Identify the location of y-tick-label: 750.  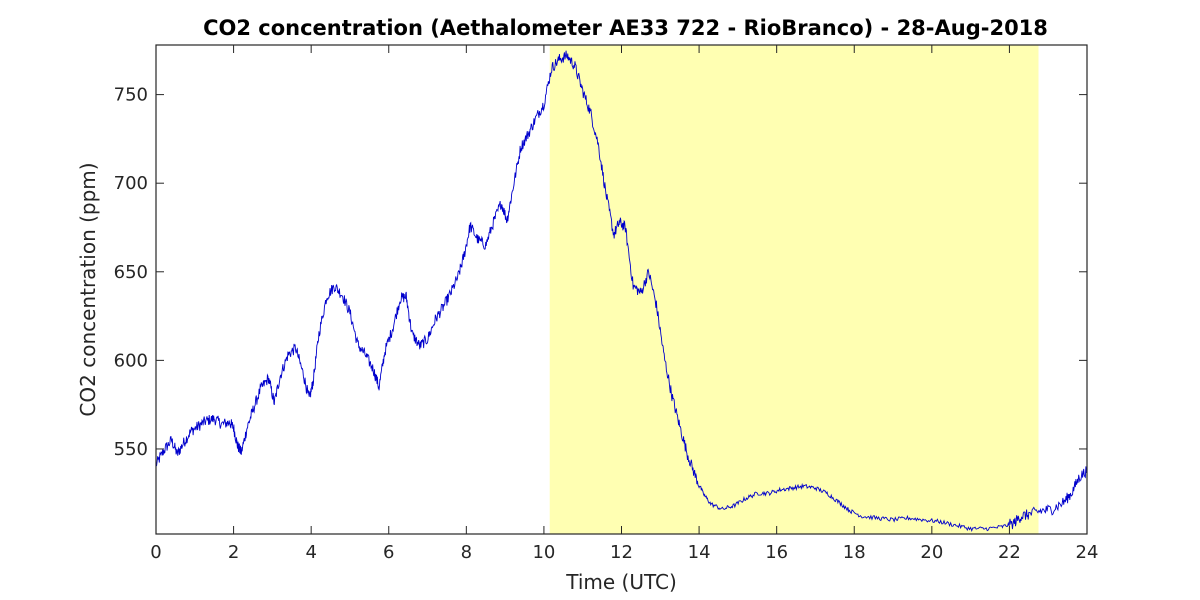
(131, 95).